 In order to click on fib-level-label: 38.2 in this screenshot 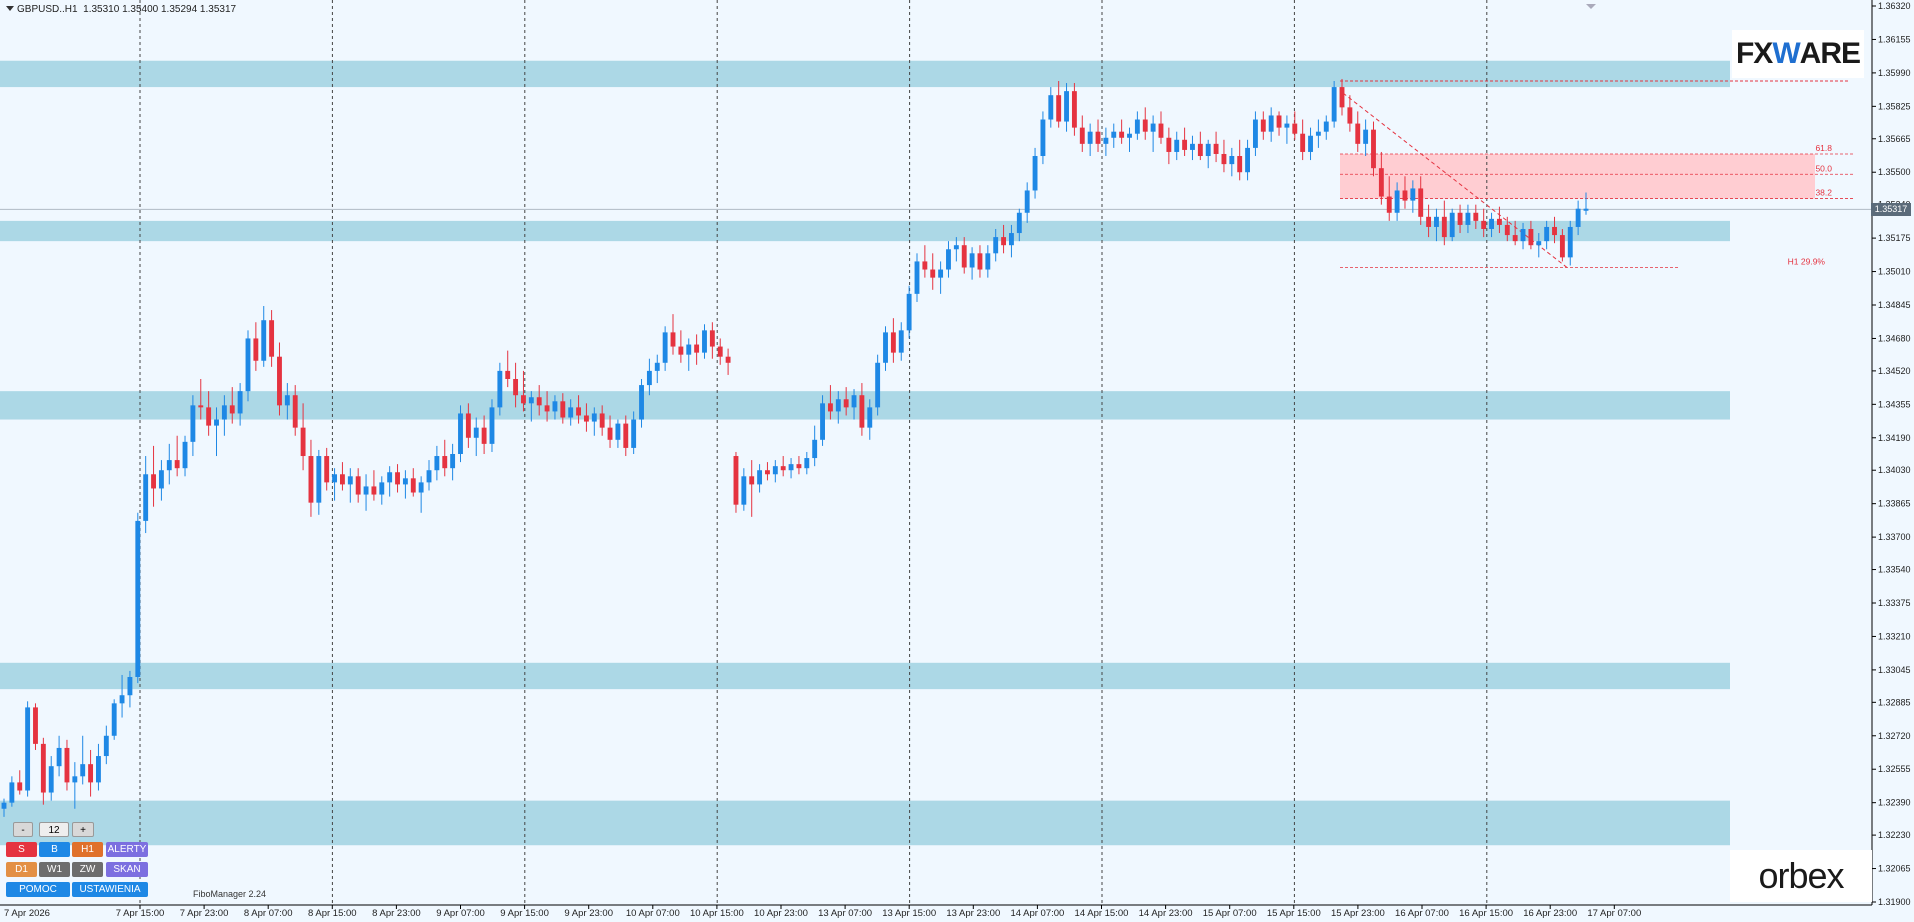, I will do `click(1823, 193)`.